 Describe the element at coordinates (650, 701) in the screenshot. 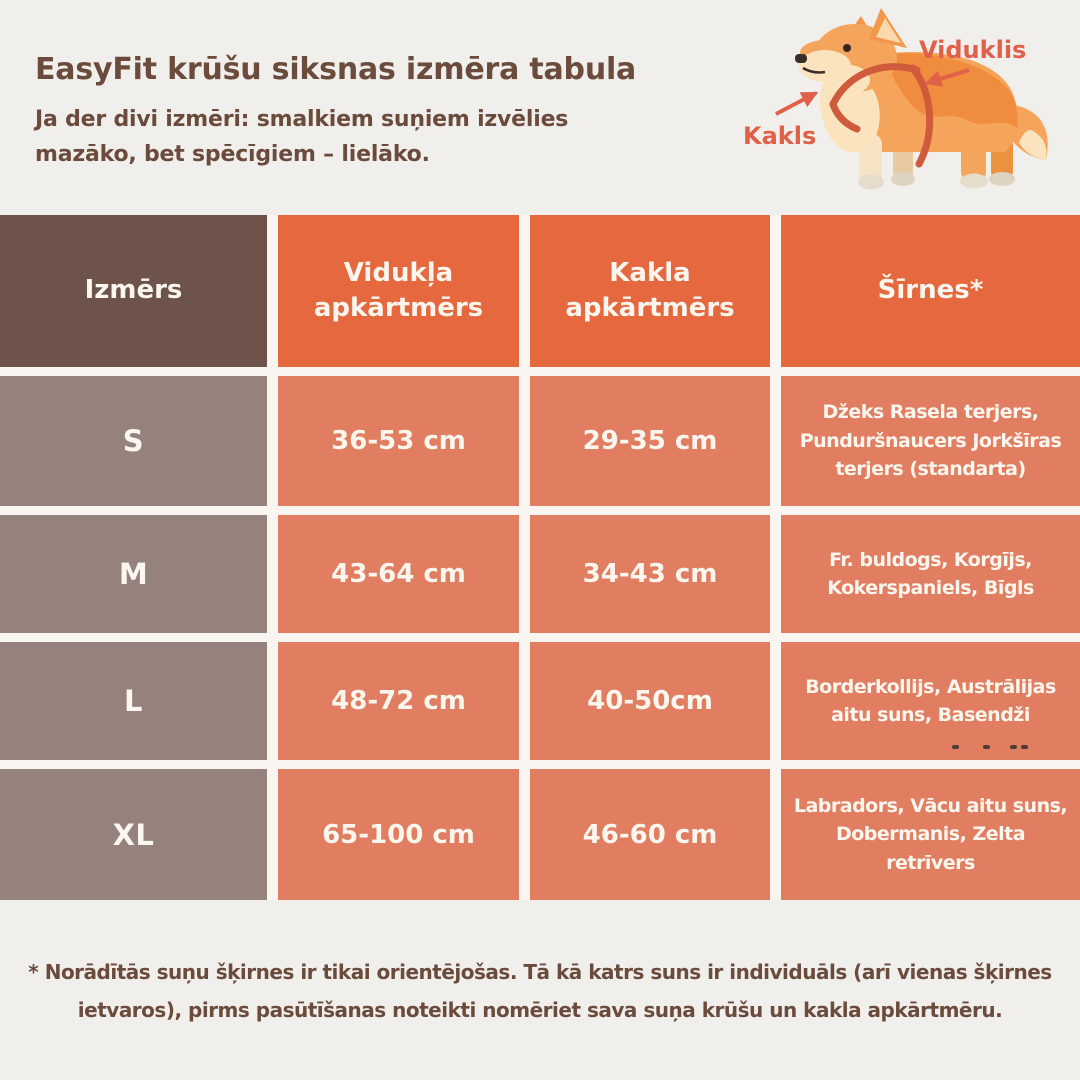

I see `neck-cell-l: 40-50cm` at that location.